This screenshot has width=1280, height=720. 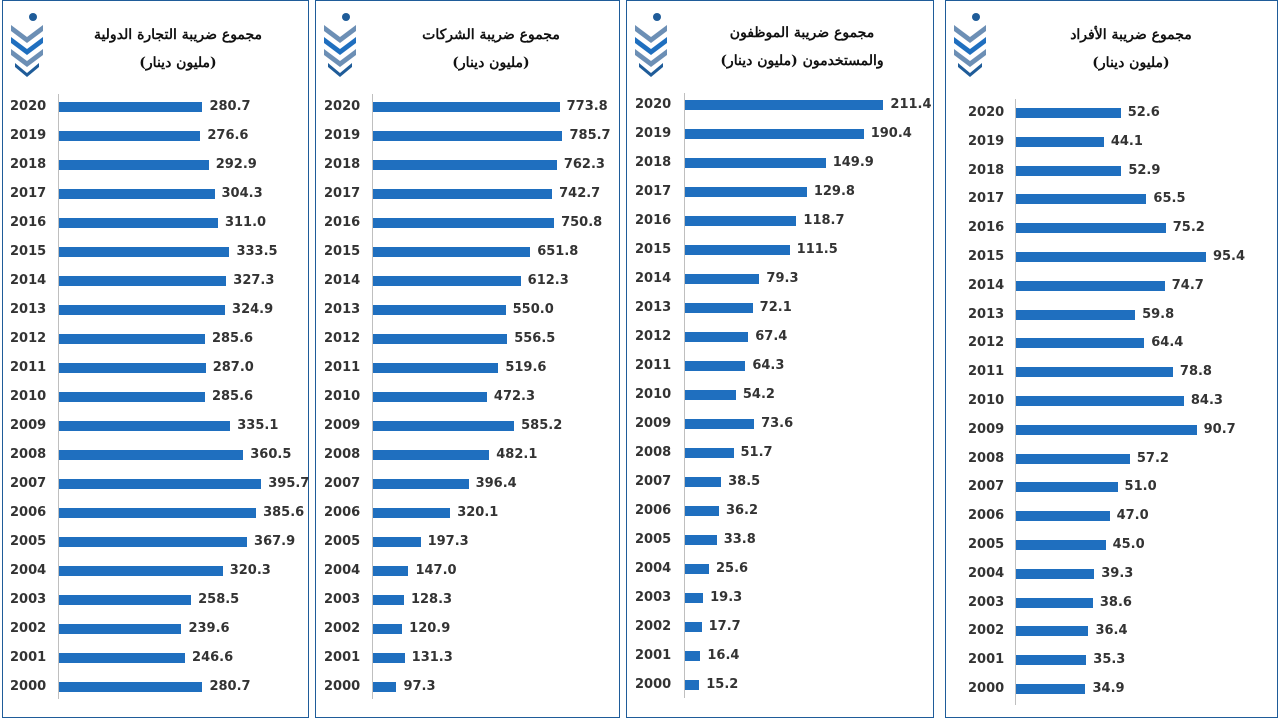 What do you see at coordinates (209, 628) in the screenshot?
I see `data-label: 239.6` at bounding box center [209, 628].